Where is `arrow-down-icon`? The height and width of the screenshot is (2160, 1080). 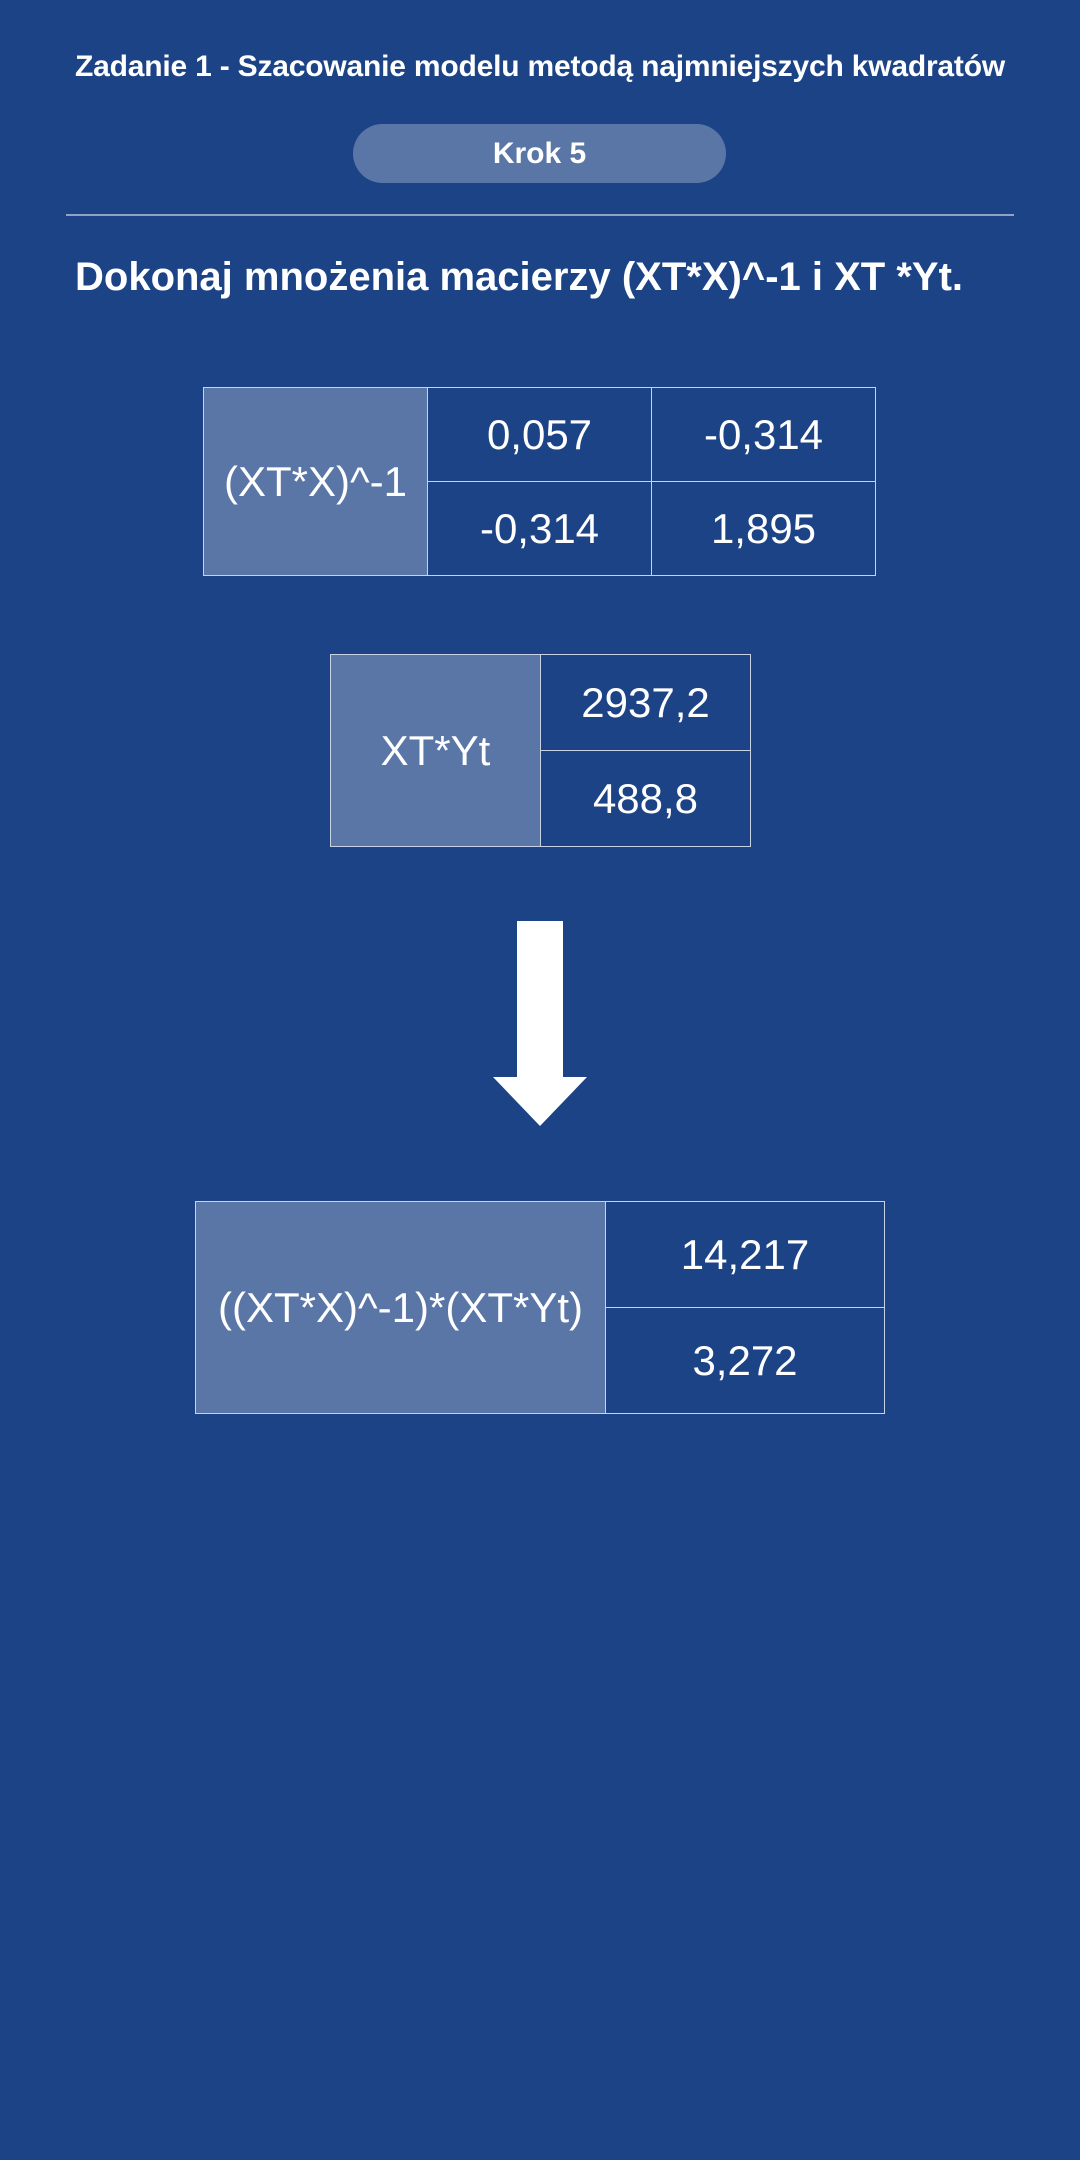 arrow-down-icon is located at coordinates (540, 1023).